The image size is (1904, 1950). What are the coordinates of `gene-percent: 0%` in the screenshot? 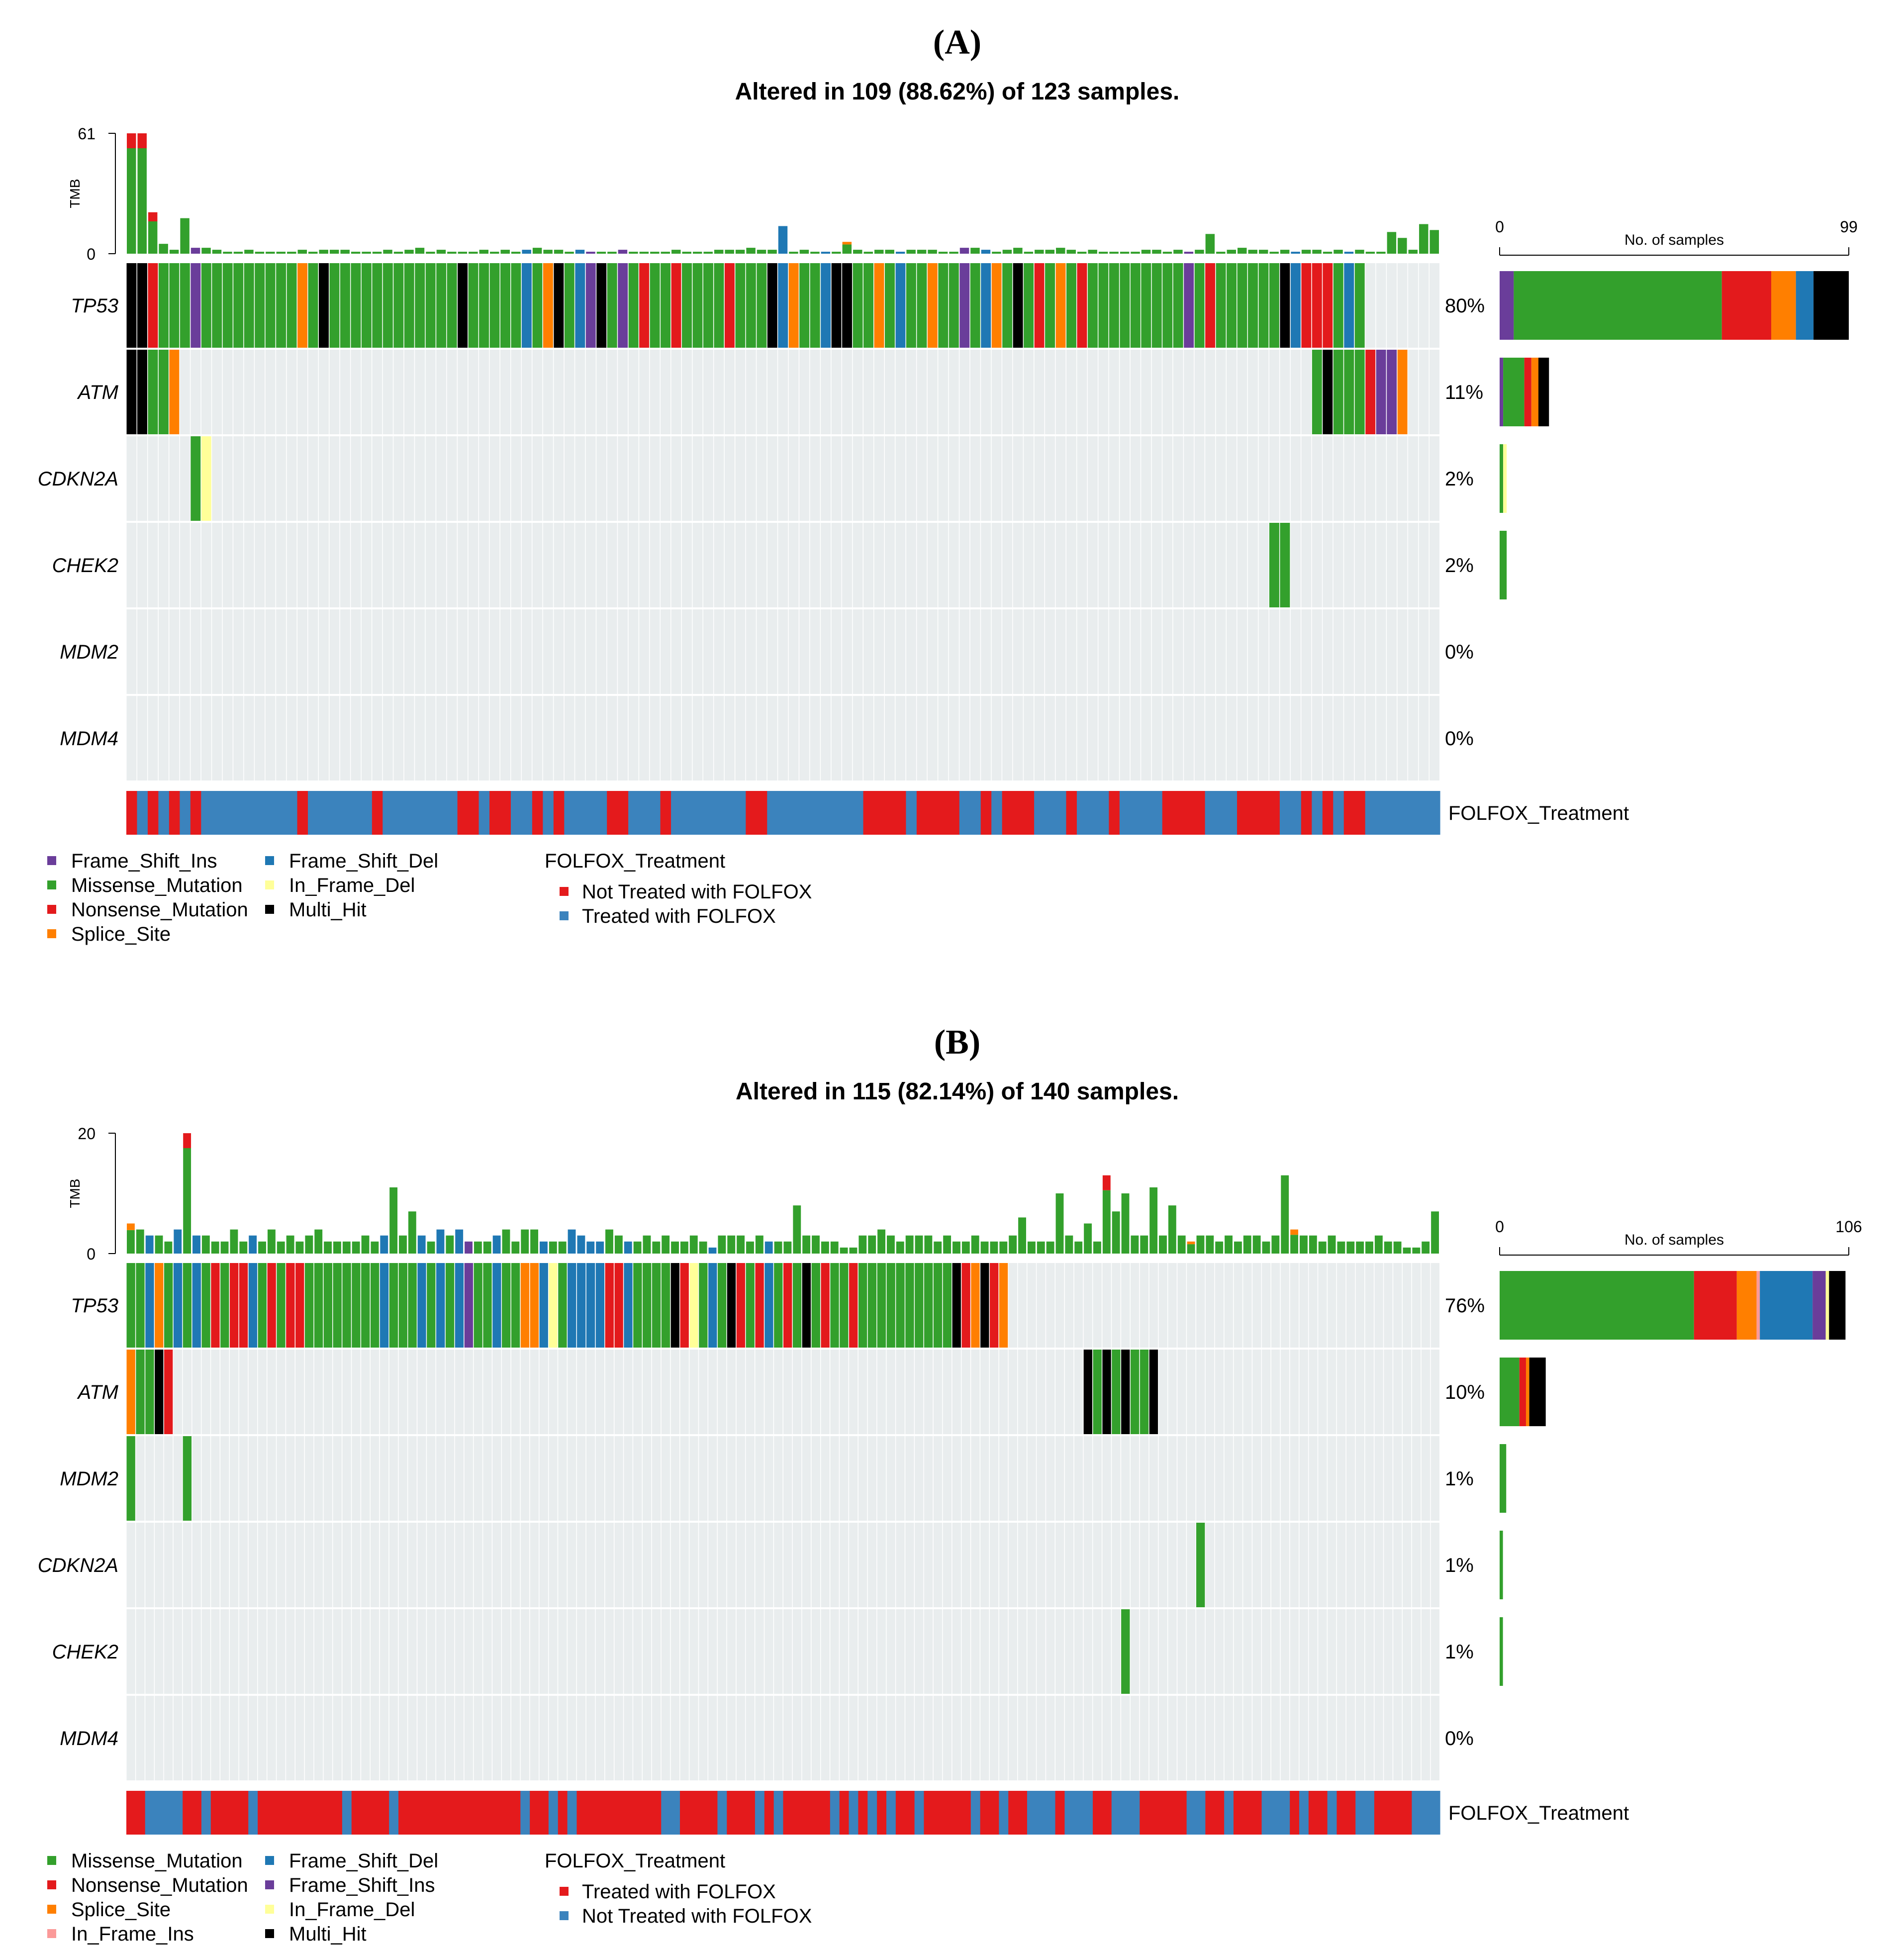 It's located at (1459, 739).